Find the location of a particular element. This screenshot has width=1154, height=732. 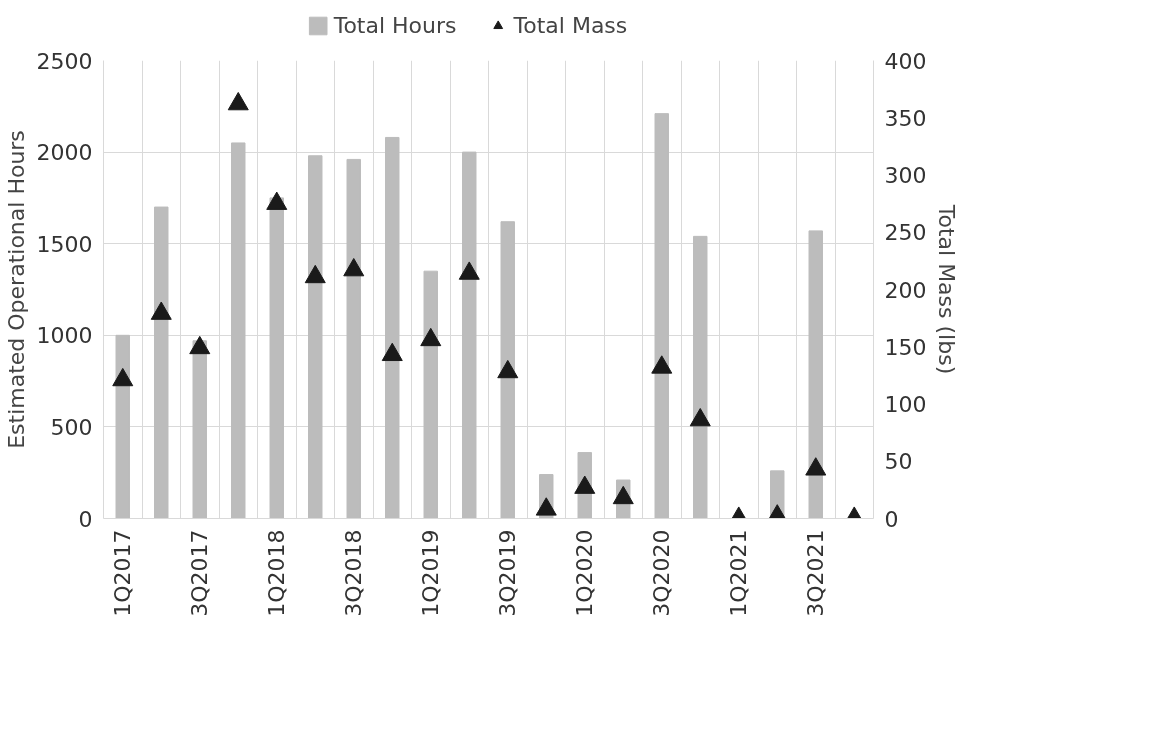

y2-tick-label: 300 is located at coordinates (905, 175).